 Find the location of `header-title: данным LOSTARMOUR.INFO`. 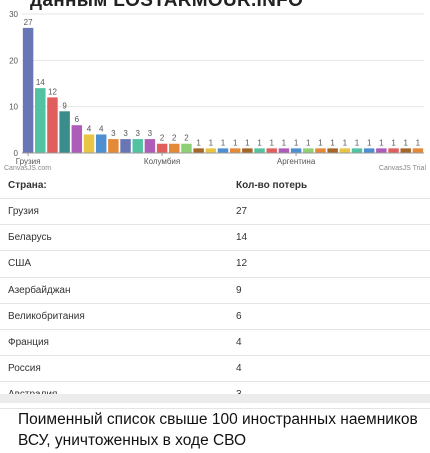

header-title: данным LOSTARMOUR.INFO is located at coordinates (167, 5).